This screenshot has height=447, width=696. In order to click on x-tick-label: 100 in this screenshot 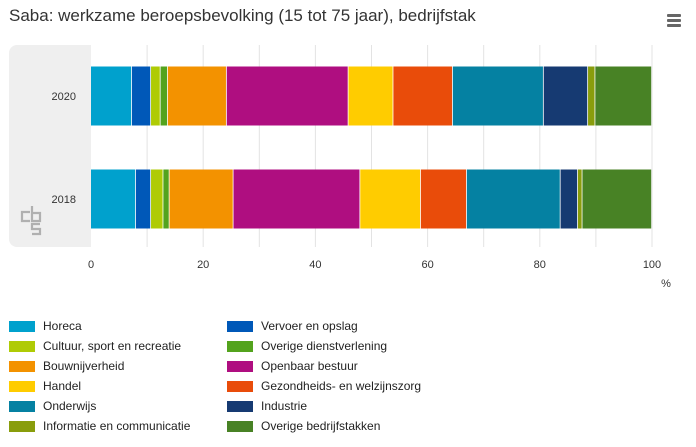, I will do `click(652, 265)`.